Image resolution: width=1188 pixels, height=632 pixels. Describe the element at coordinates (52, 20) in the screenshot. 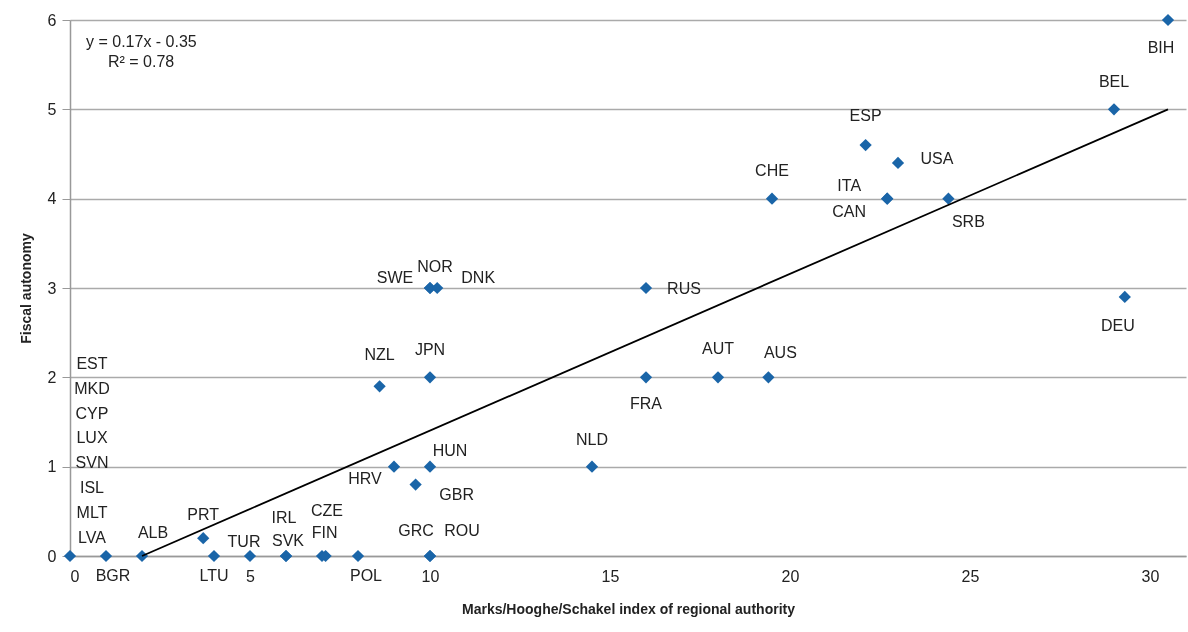

I see `y-tick-label: 6` at that location.